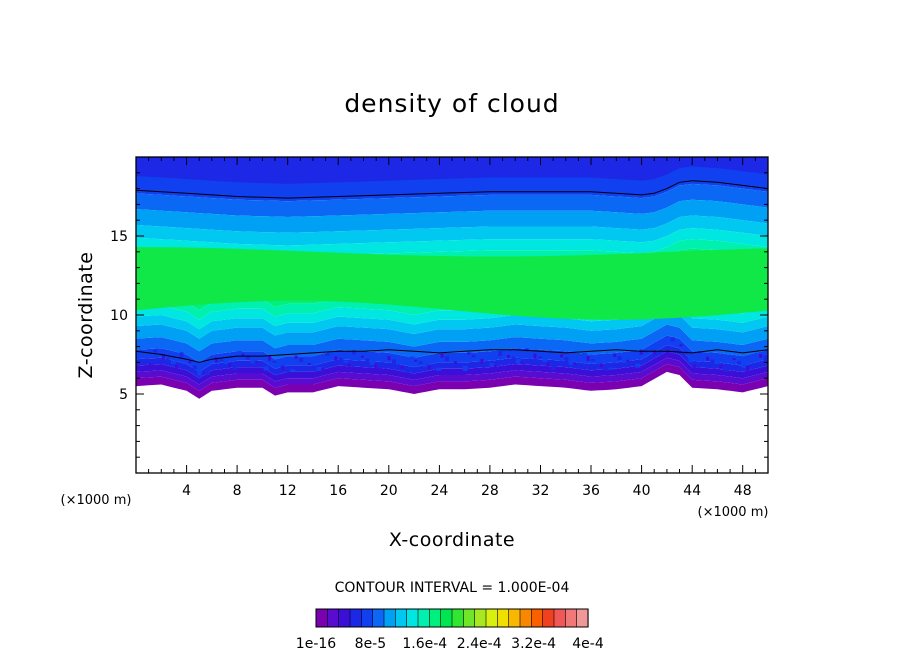 This screenshot has height=654, width=904. Describe the element at coordinates (288, 491) in the screenshot. I see `x-tick-label: 12` at that location.